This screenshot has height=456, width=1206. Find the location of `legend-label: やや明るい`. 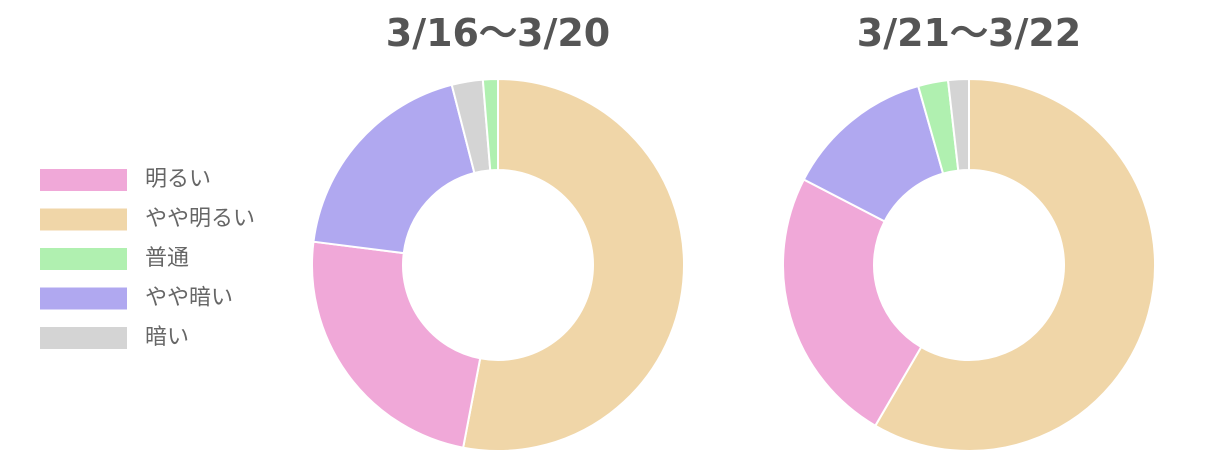

legend-label: やや明るい is located at coordinates (200, 219).